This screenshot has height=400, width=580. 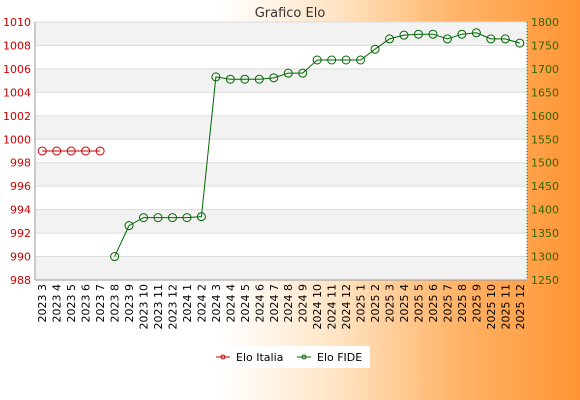 What do you see at coordinates (20, 186) in the screenshot?
I see `y-left-tick-label: 996` at bounding box center [20, 186].